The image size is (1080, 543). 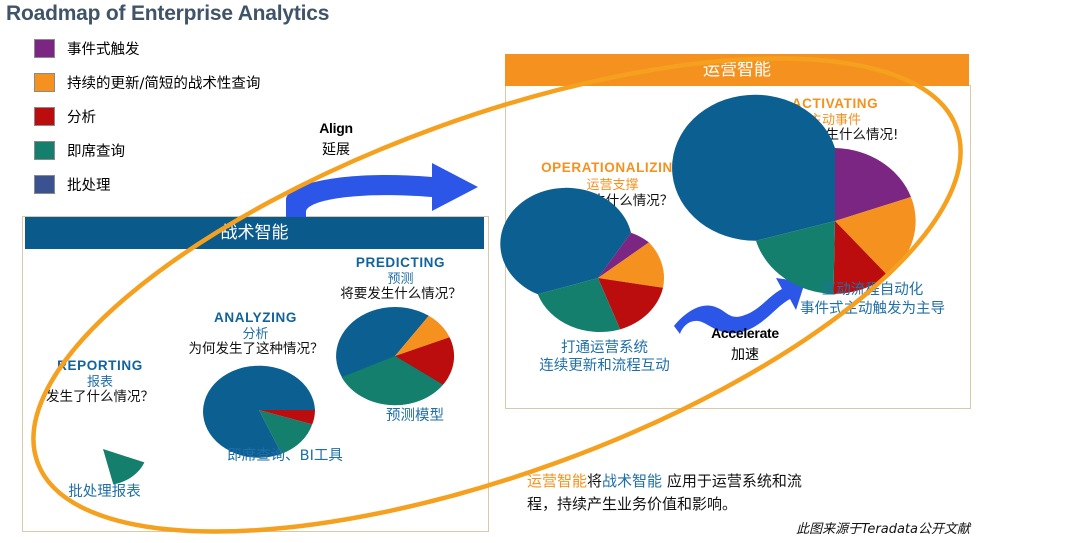 What do you see at coordinates (168, 13) in the screenshot?
I see `page-title: Roadmap of Enterprise Analytics` at bounding box center [168, 13].